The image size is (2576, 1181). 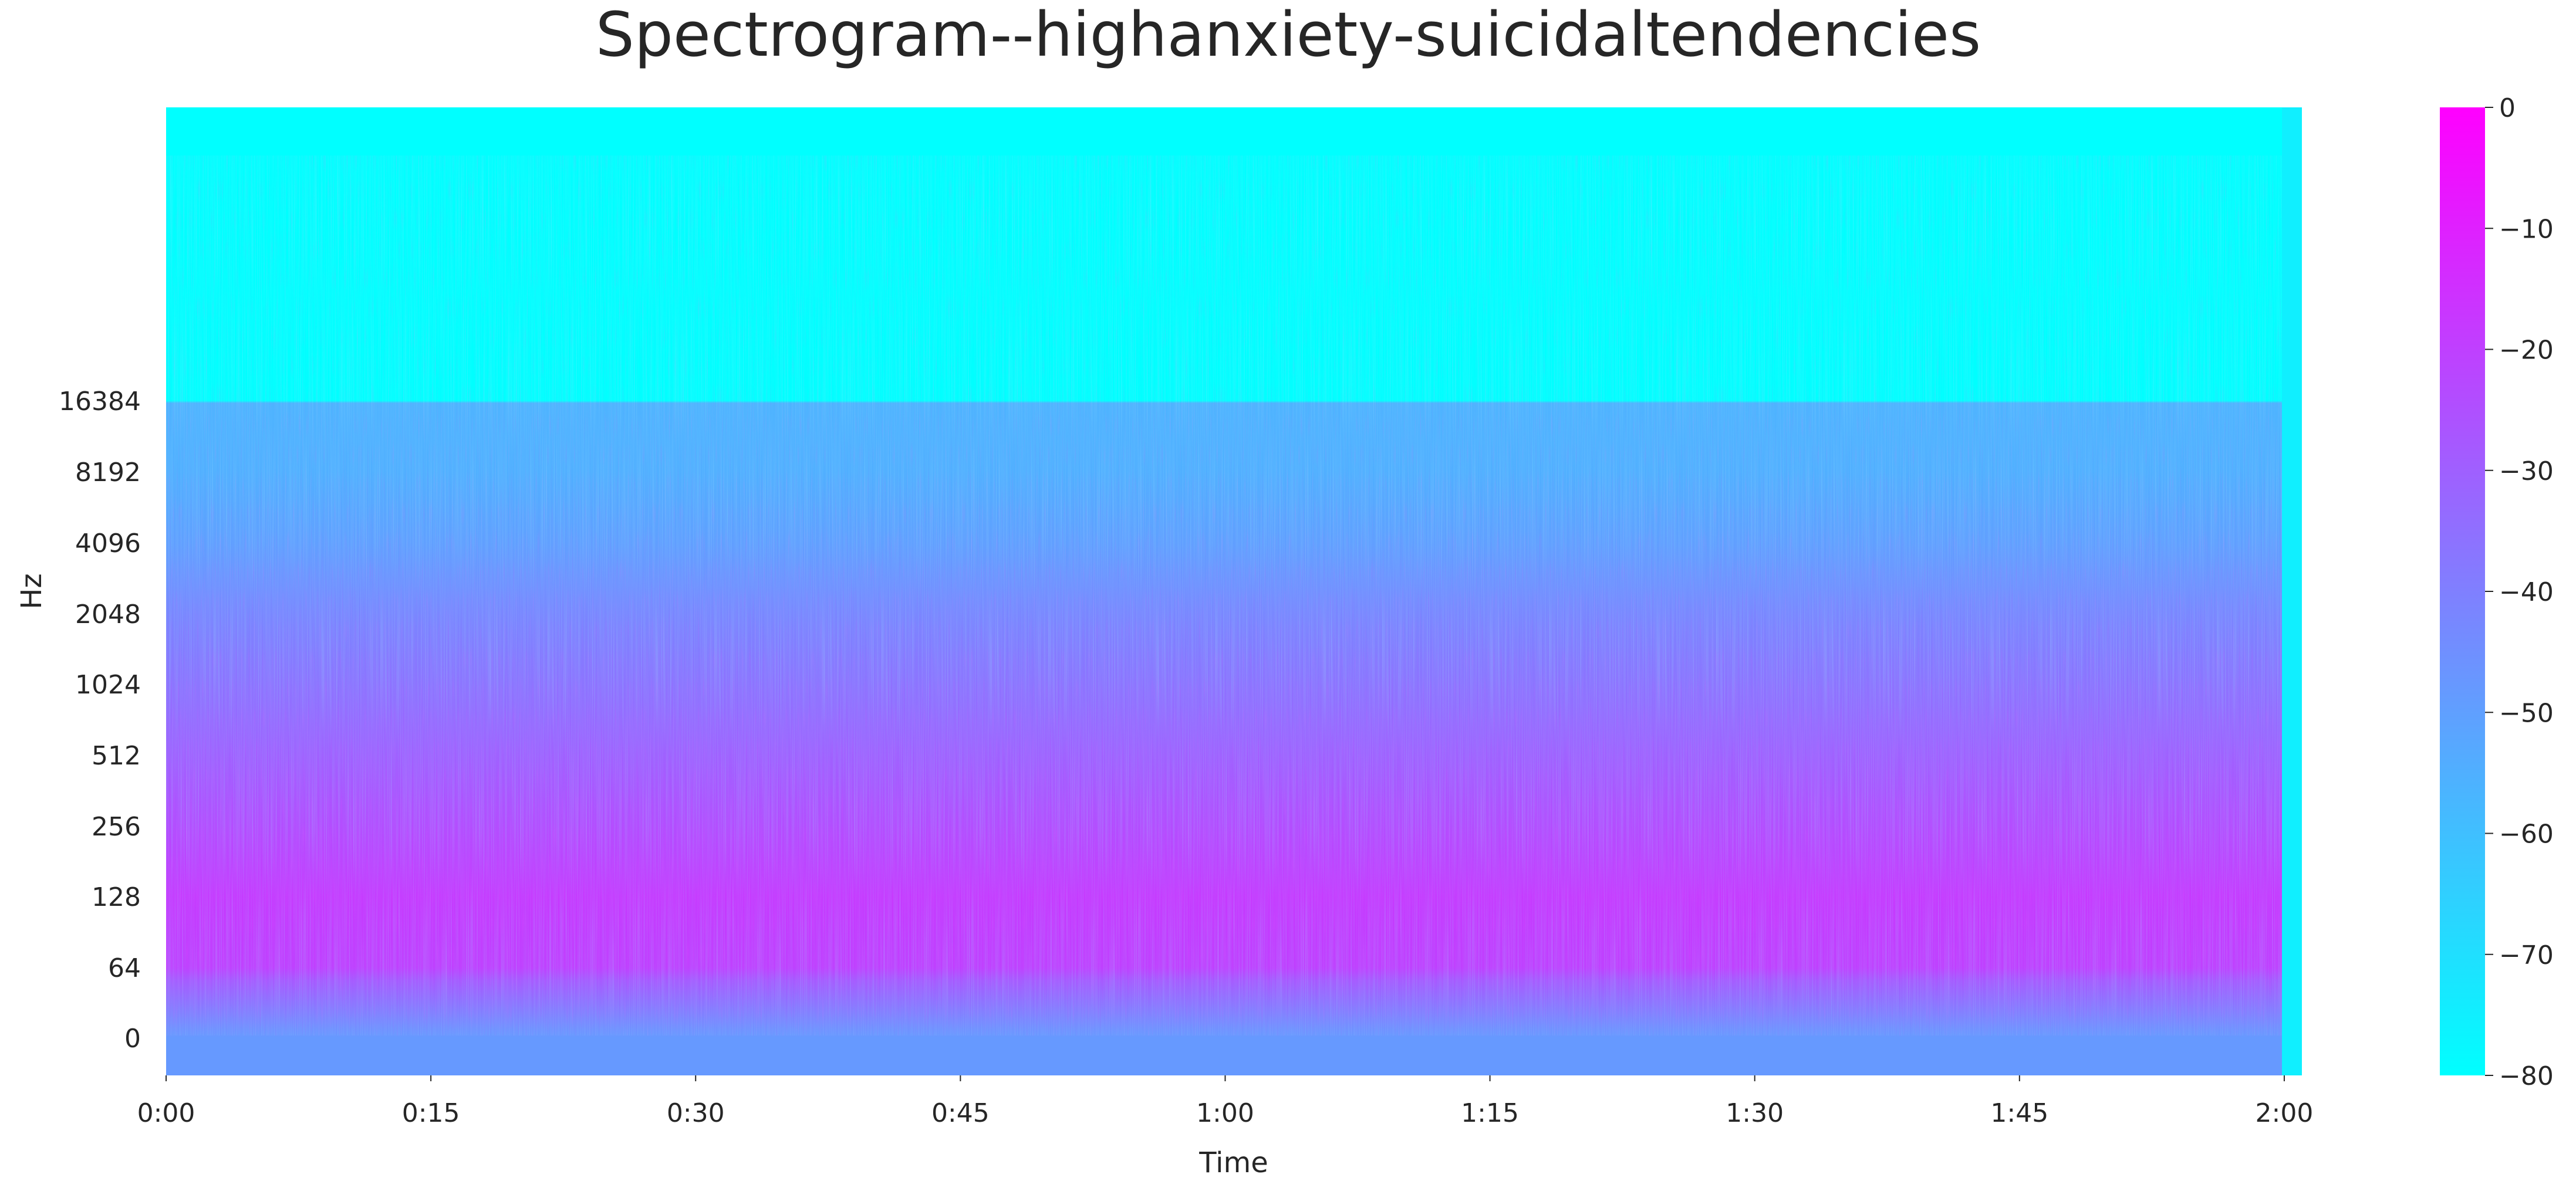 What do you see at coordinates (2527, 471) in the screenshot?
I see `colorbar-tick-label: −30` at bounding box center [2527, 471].